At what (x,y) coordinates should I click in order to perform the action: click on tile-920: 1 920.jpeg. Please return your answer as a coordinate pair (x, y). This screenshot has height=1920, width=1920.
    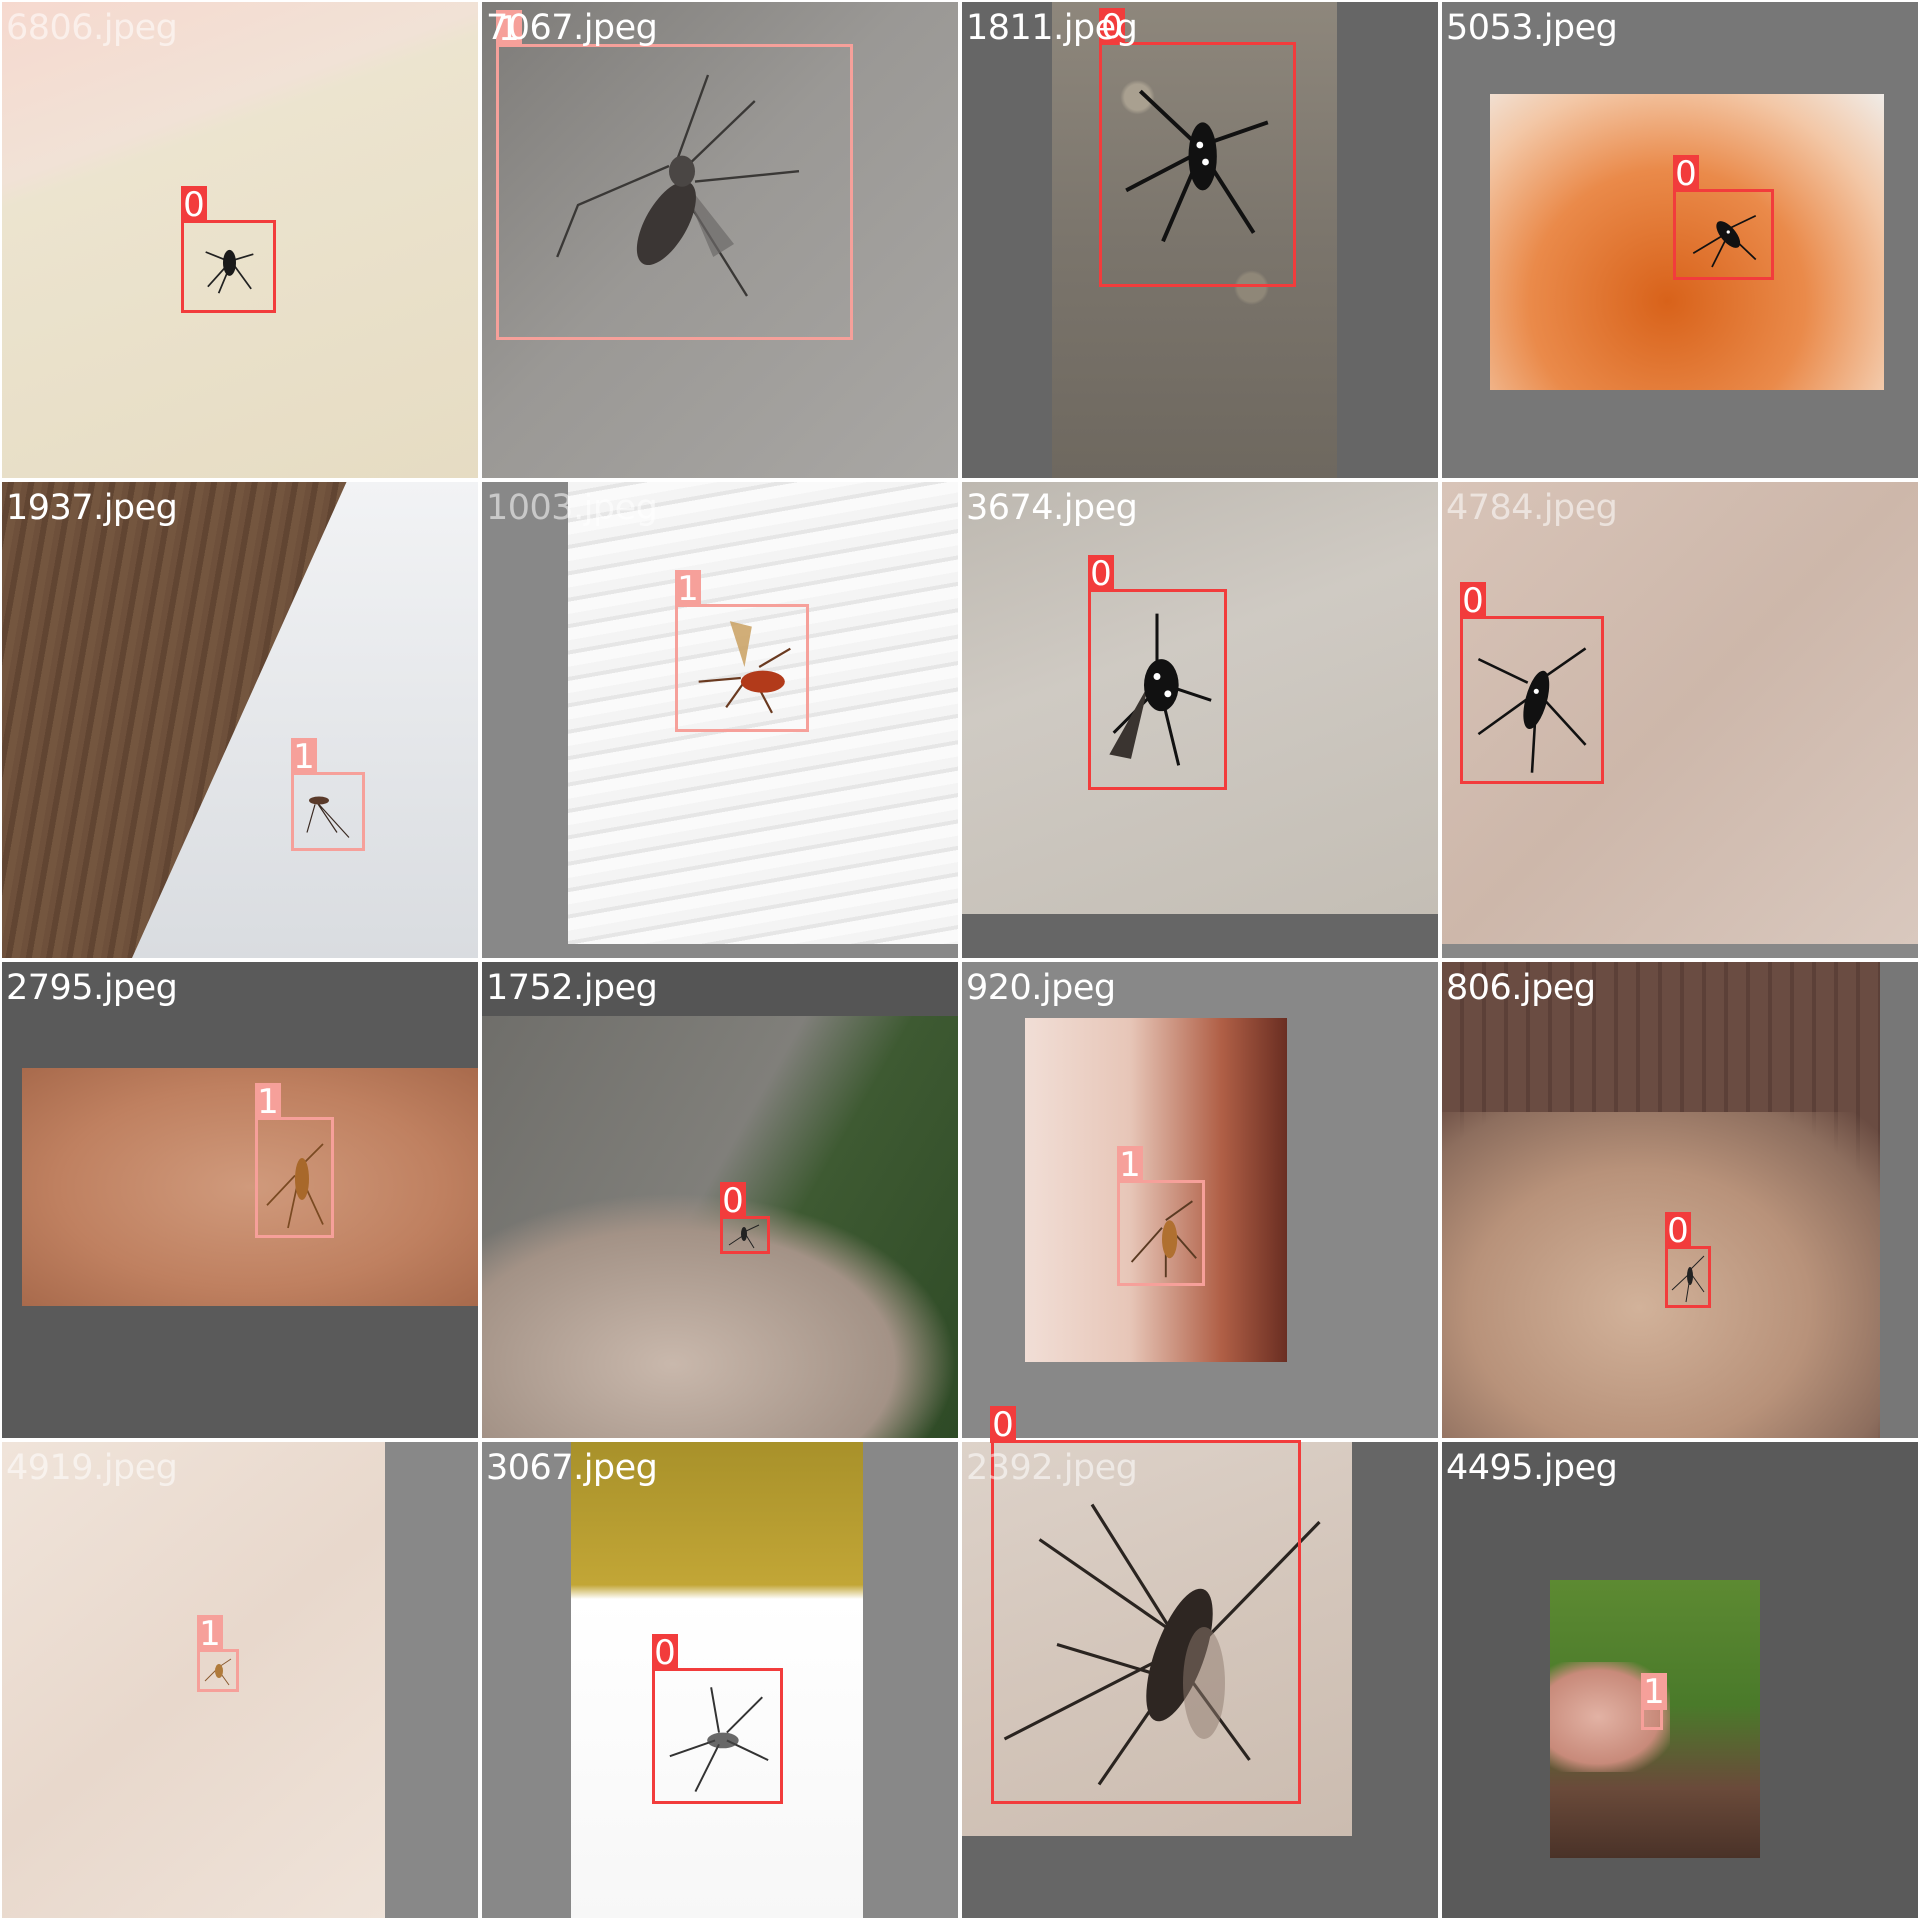
    Looking at the image, I should click on (1200, 1200).